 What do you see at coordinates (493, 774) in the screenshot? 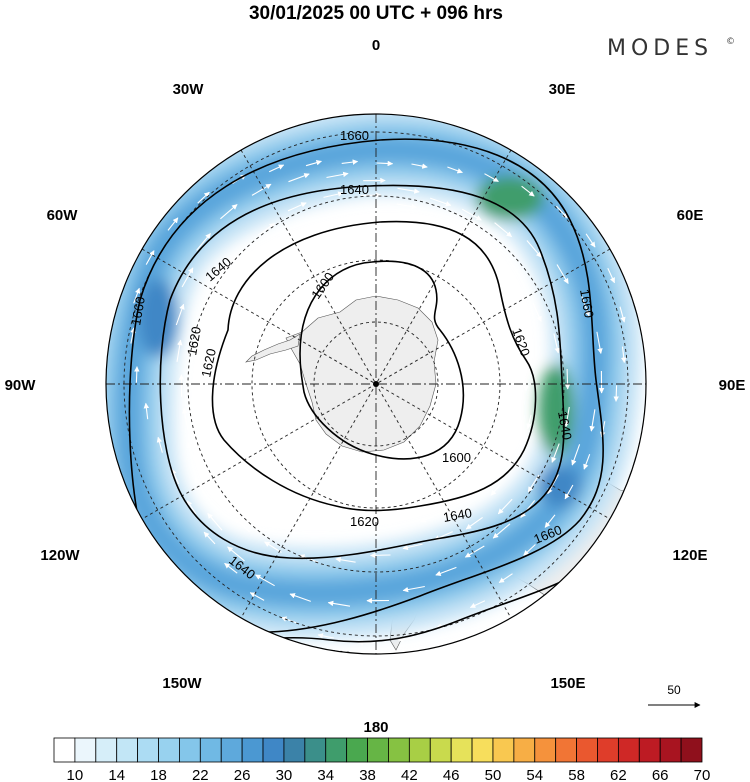
I see `colorbar-tick-label: 50` at bounding box center [493, 774].